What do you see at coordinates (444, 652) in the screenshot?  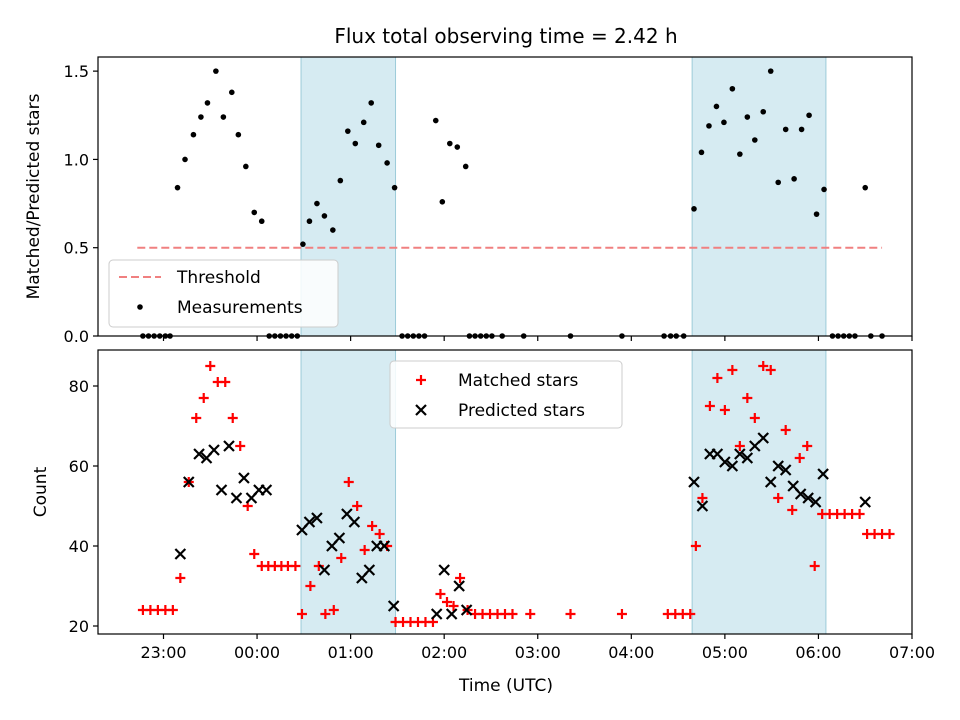 I see `x-tick-label: 02:00` at bounding box center [444, 652].